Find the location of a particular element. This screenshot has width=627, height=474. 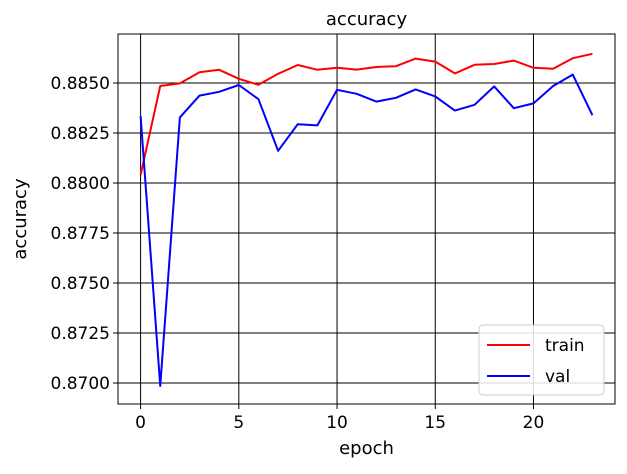

legend: train val is located at coordinates (541, 360).